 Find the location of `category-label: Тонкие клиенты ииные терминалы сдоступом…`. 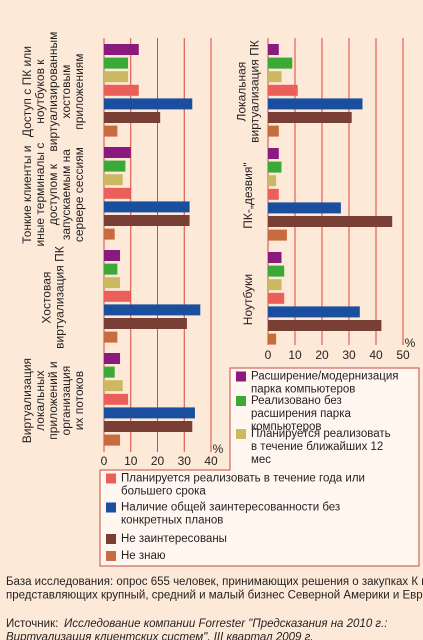

category-label: Тонкие клиенты ииные терминалы сдоступом… is located at coordinates (53, 195).